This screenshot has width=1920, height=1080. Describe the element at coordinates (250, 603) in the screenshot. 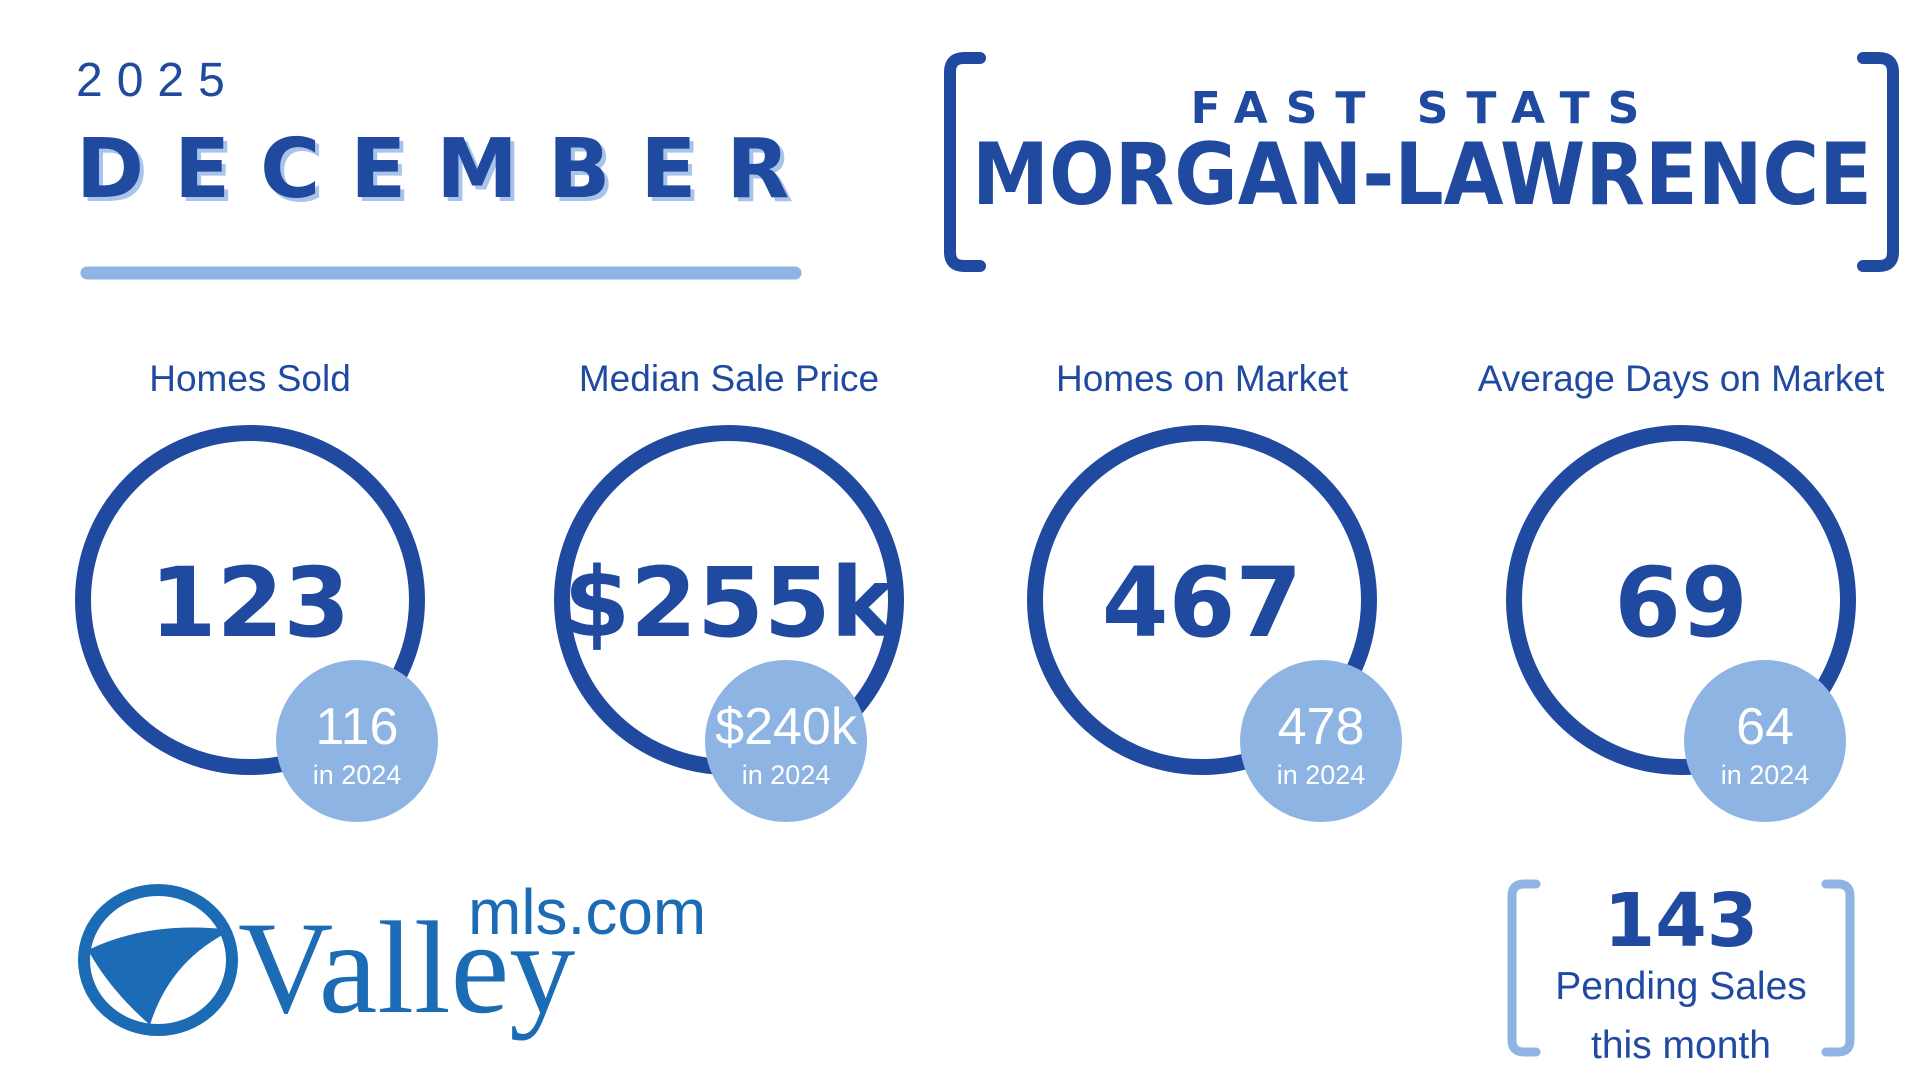

I see `stat-value: 123` at that location.